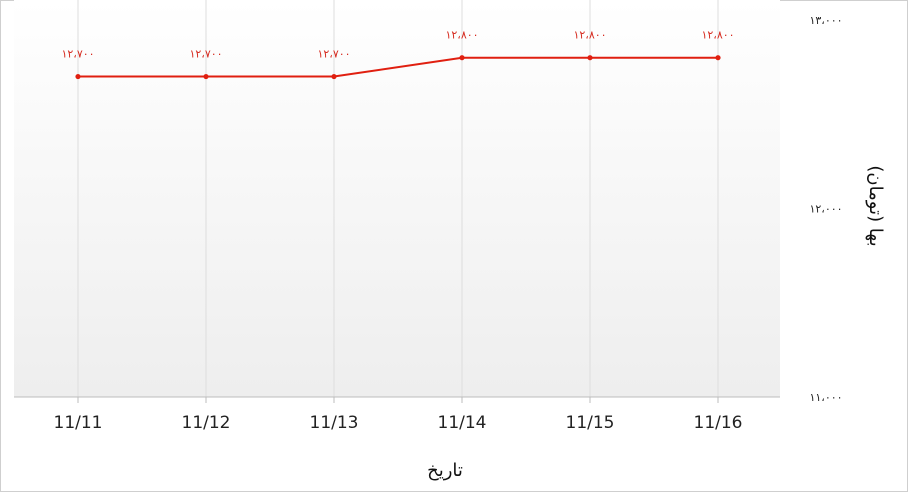 The image size is (908, 492). I want to click on x-tick-label: 11/14, so click(462, 423).